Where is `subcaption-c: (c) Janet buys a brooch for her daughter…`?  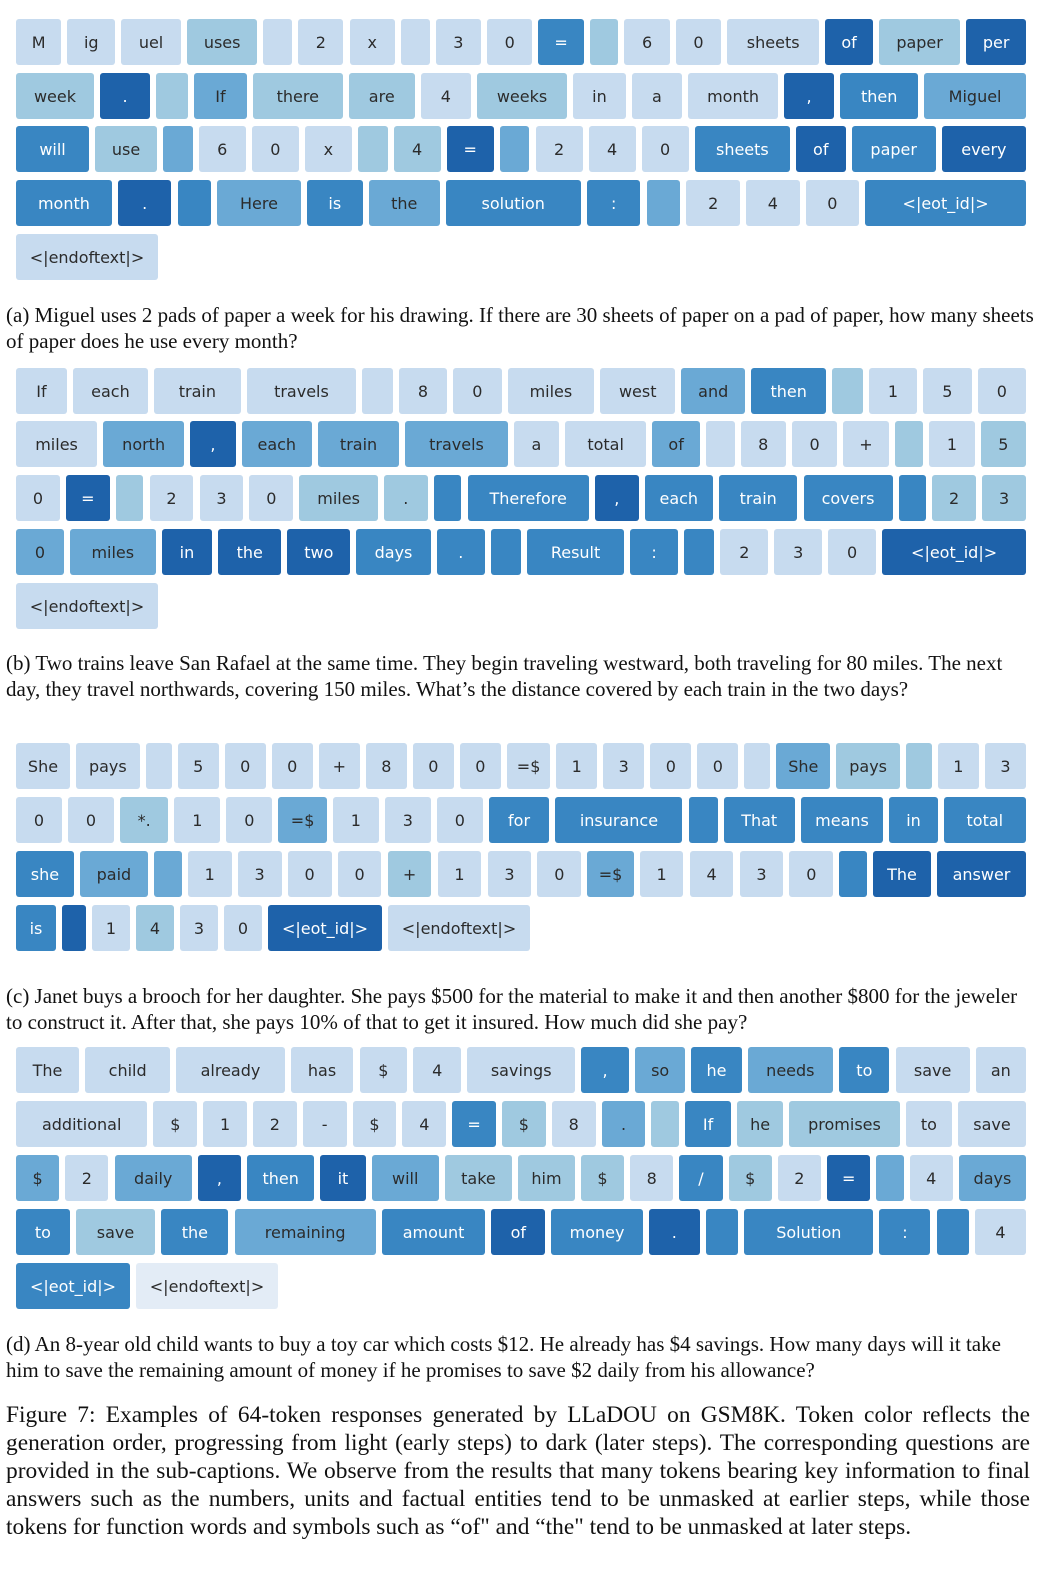
subcaption-c: (c) Janet buys a brooch for her daughter… is located at coordinates (512, 1009).